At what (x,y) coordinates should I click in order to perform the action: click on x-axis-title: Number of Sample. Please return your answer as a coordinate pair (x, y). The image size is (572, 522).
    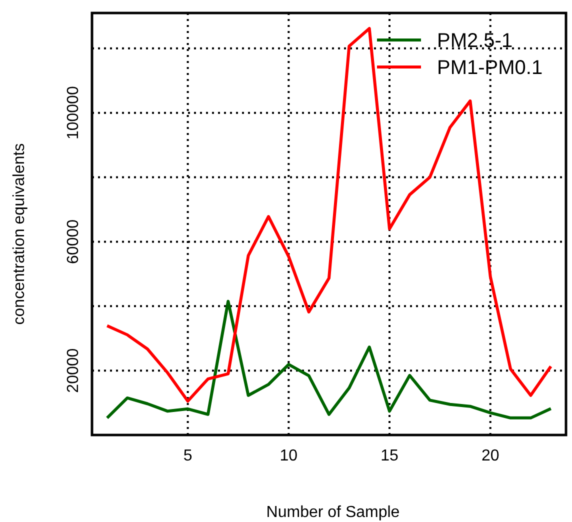
    Looking at the image, I should click on (333, 512).